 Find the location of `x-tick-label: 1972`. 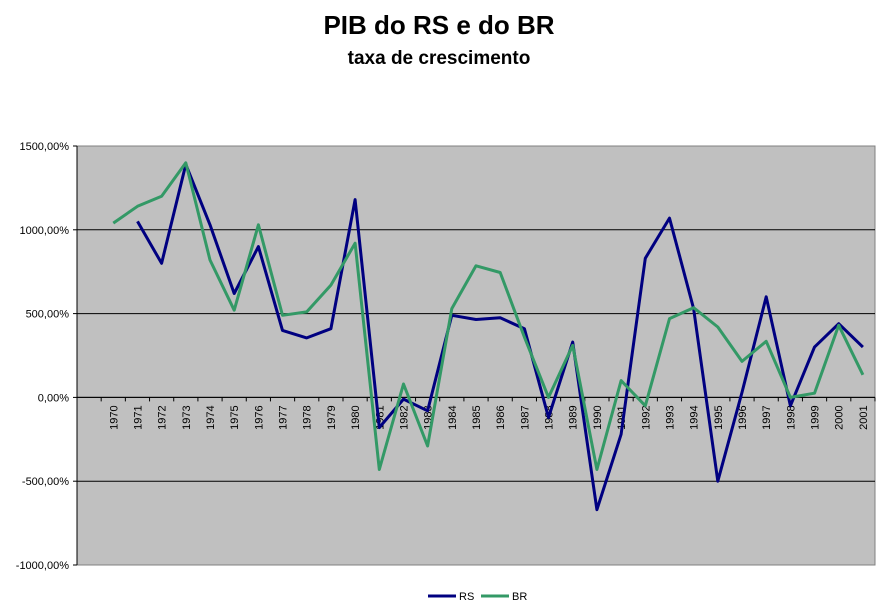

x-tick-label: 1972 is located at coordinates (163, 417).